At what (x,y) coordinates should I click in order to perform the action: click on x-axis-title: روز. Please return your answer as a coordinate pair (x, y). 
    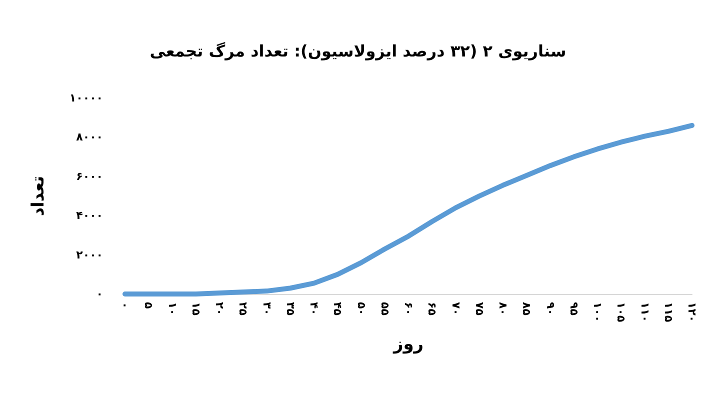
    Looking at the image, I should click on (408, 344).